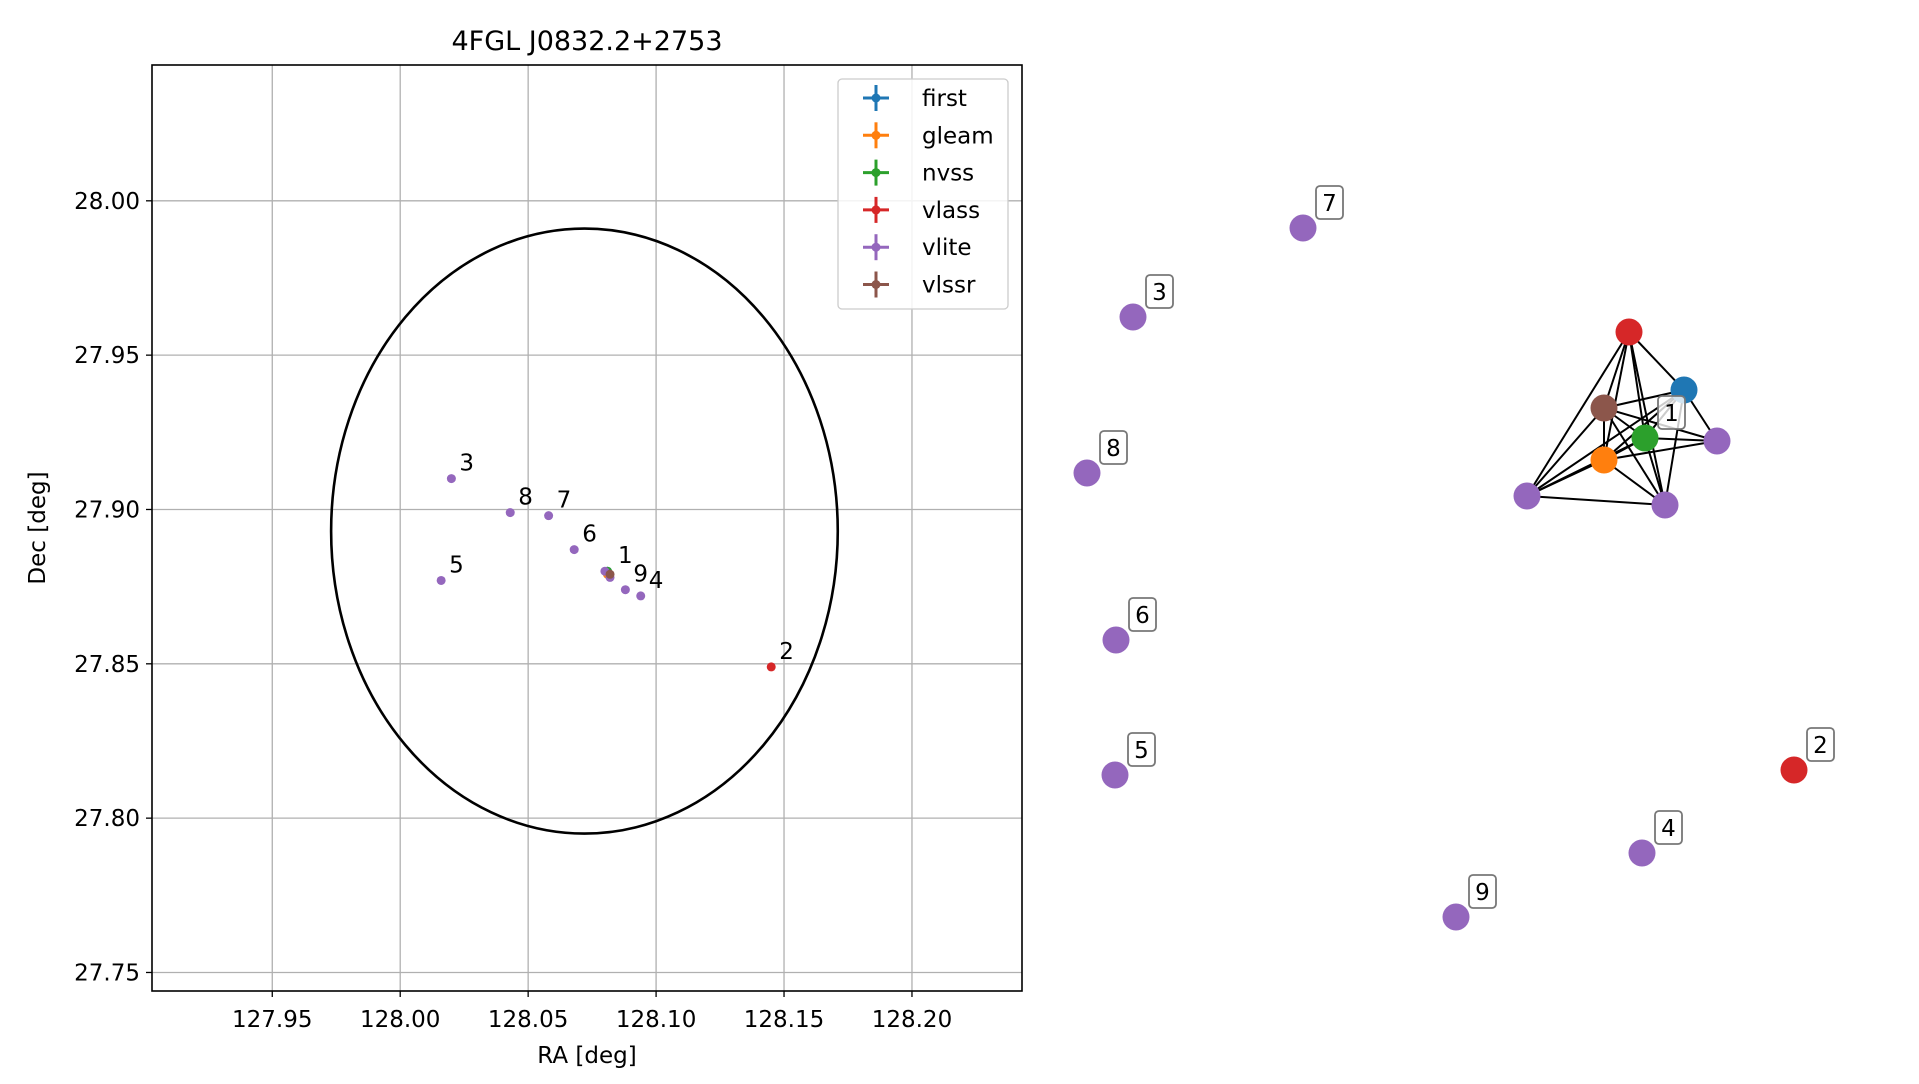 Image resolution: width=1919 pixels, height=1084 pixels. I want to click on legend-label-first: first, so click(944, 99).